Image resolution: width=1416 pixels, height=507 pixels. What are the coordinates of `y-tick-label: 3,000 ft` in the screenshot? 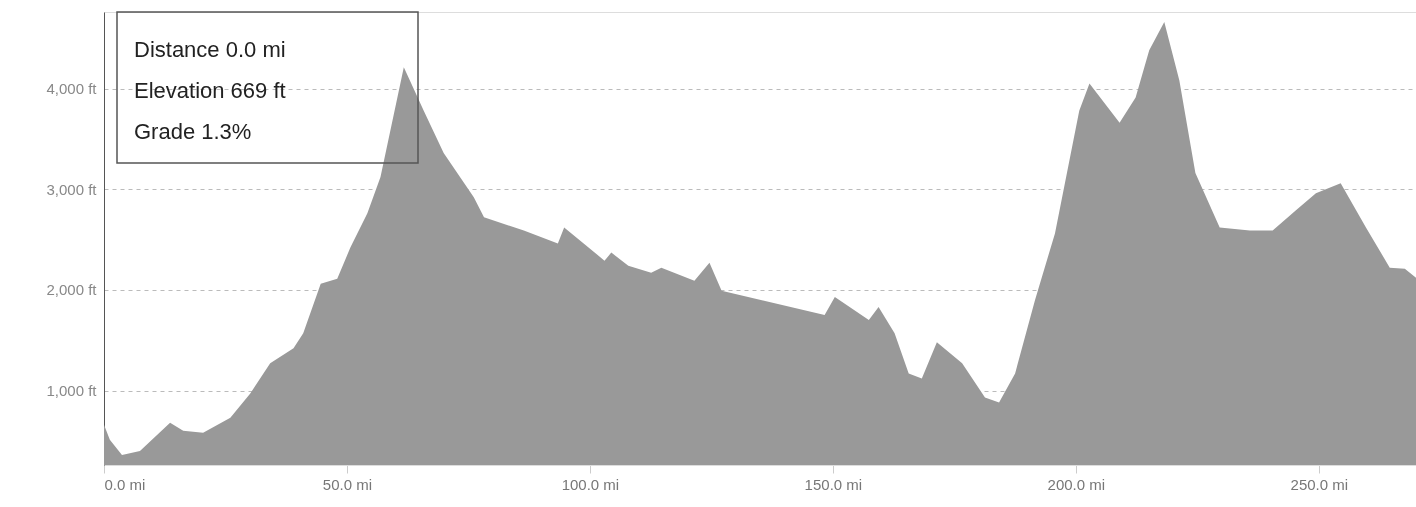 It's located at (72, 189).